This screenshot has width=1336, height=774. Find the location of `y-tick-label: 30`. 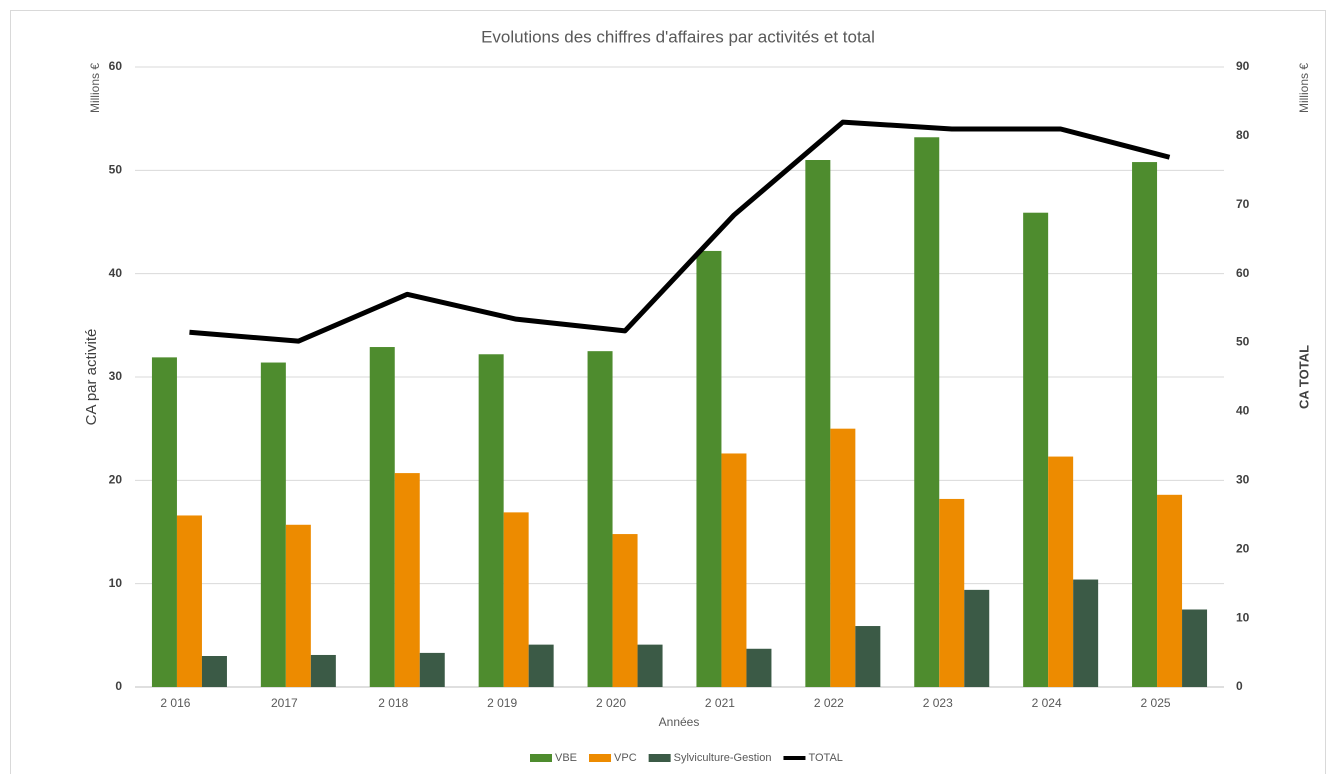

y-tick-label: 30 is located at coordinates (116, 376).